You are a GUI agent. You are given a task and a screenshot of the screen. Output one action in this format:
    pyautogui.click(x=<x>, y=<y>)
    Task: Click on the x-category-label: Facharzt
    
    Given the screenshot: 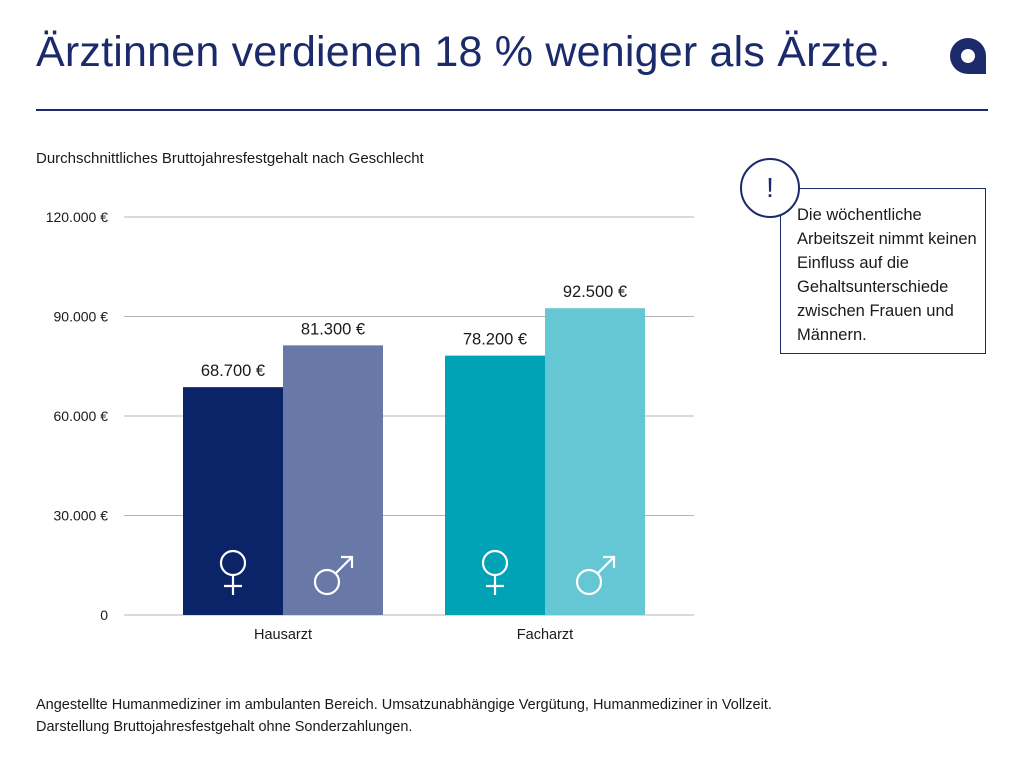 What is the action you would take?
    pyautogui.click(x=545, y=635)
    